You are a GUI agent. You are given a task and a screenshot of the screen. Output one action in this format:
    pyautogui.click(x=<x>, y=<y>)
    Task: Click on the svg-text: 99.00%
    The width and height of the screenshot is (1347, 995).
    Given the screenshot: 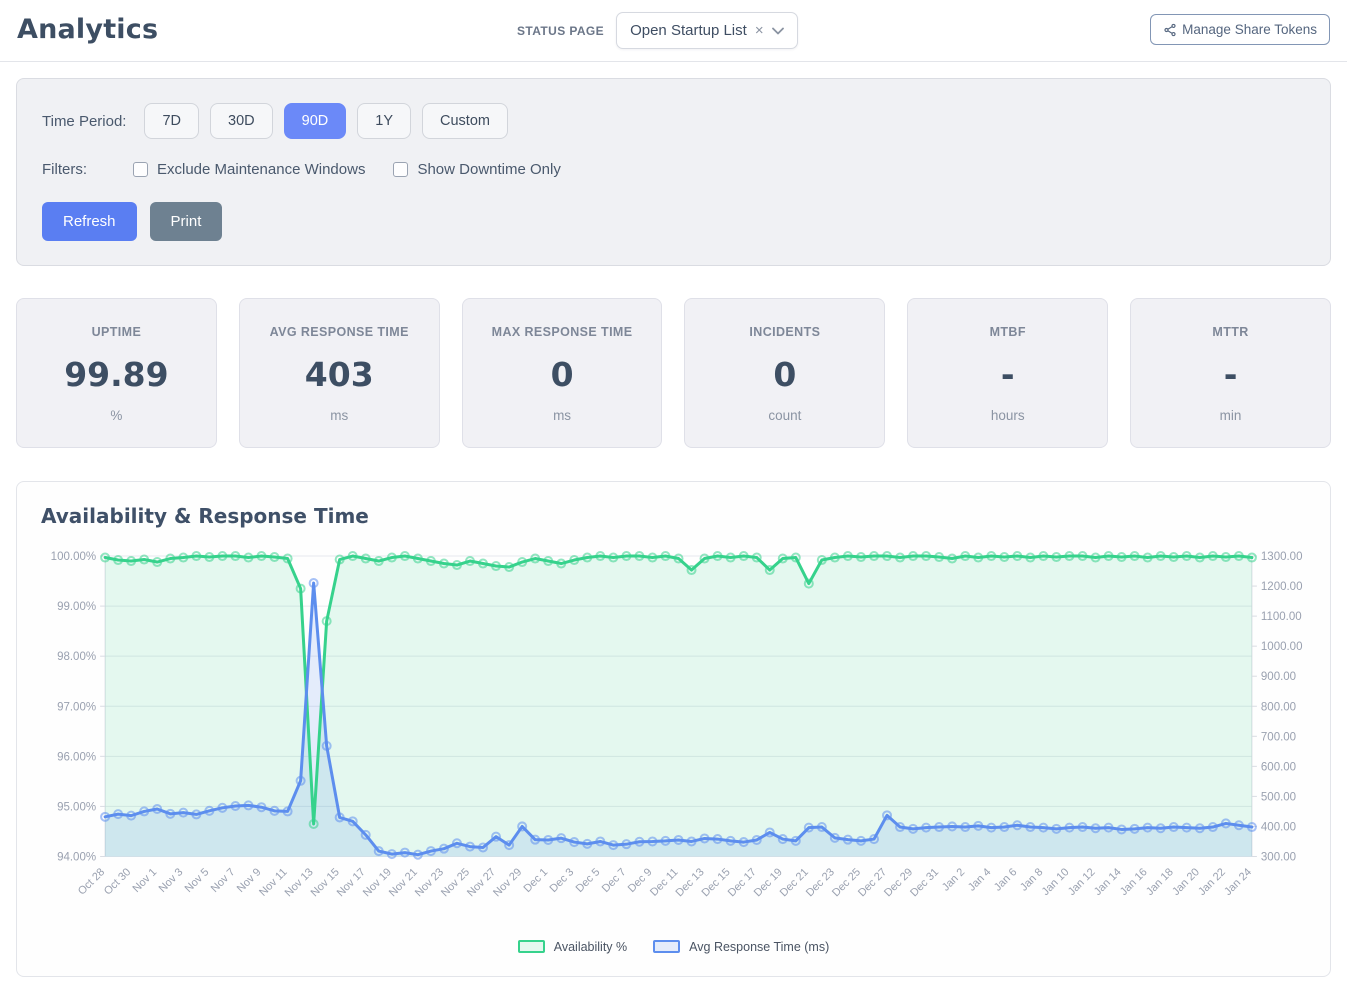 What is the action you would take?
    pyautogui.click(x=76, y=607)
    